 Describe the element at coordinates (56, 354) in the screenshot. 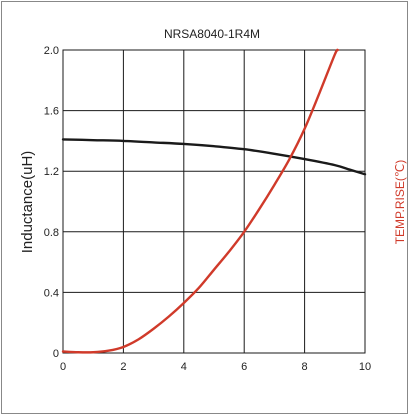

I see `y-tick-label: 0` at that location.